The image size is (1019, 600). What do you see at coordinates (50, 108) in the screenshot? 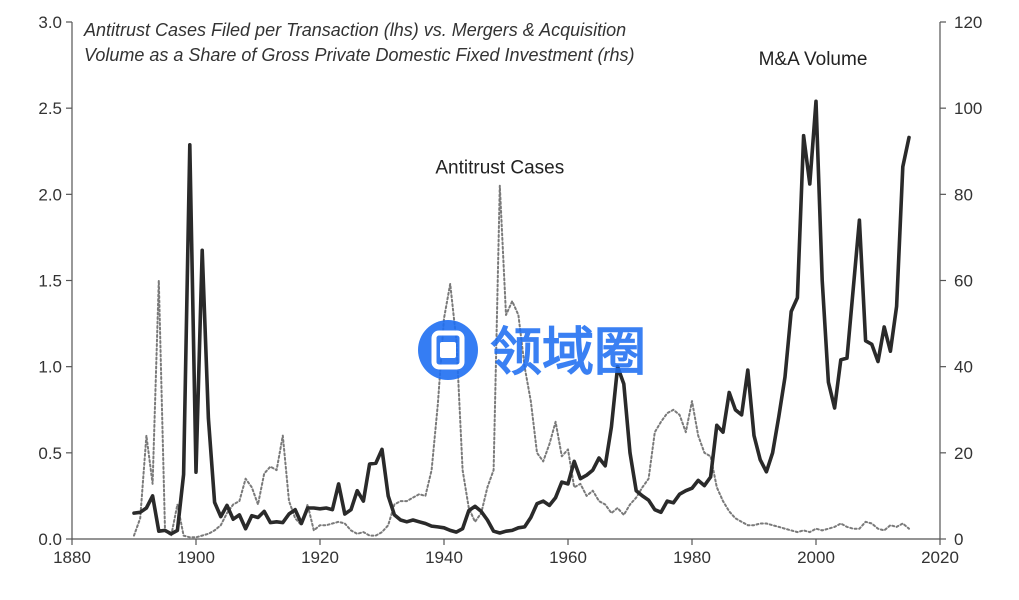
I see `y-left-tick-label: 2.5` at bounding box center [50, 108].